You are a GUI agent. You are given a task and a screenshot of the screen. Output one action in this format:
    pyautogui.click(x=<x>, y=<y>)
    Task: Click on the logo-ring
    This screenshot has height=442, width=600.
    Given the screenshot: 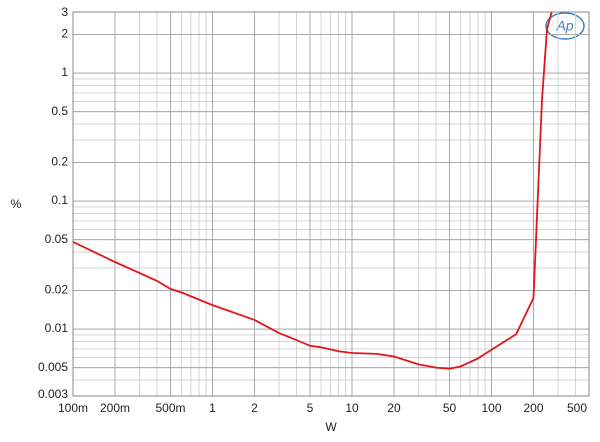 What is the action you would take?
    pyautogui.click(x=565, y=26)
    